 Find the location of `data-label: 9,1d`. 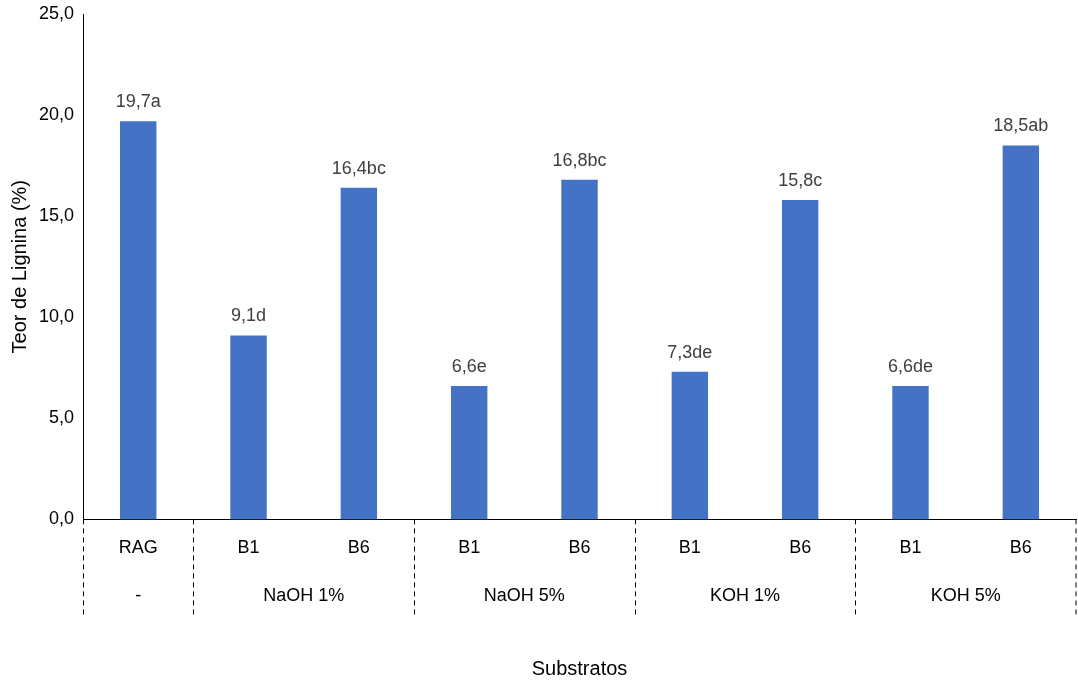

data-label: 9,1d is located at coordinates (249, 315).